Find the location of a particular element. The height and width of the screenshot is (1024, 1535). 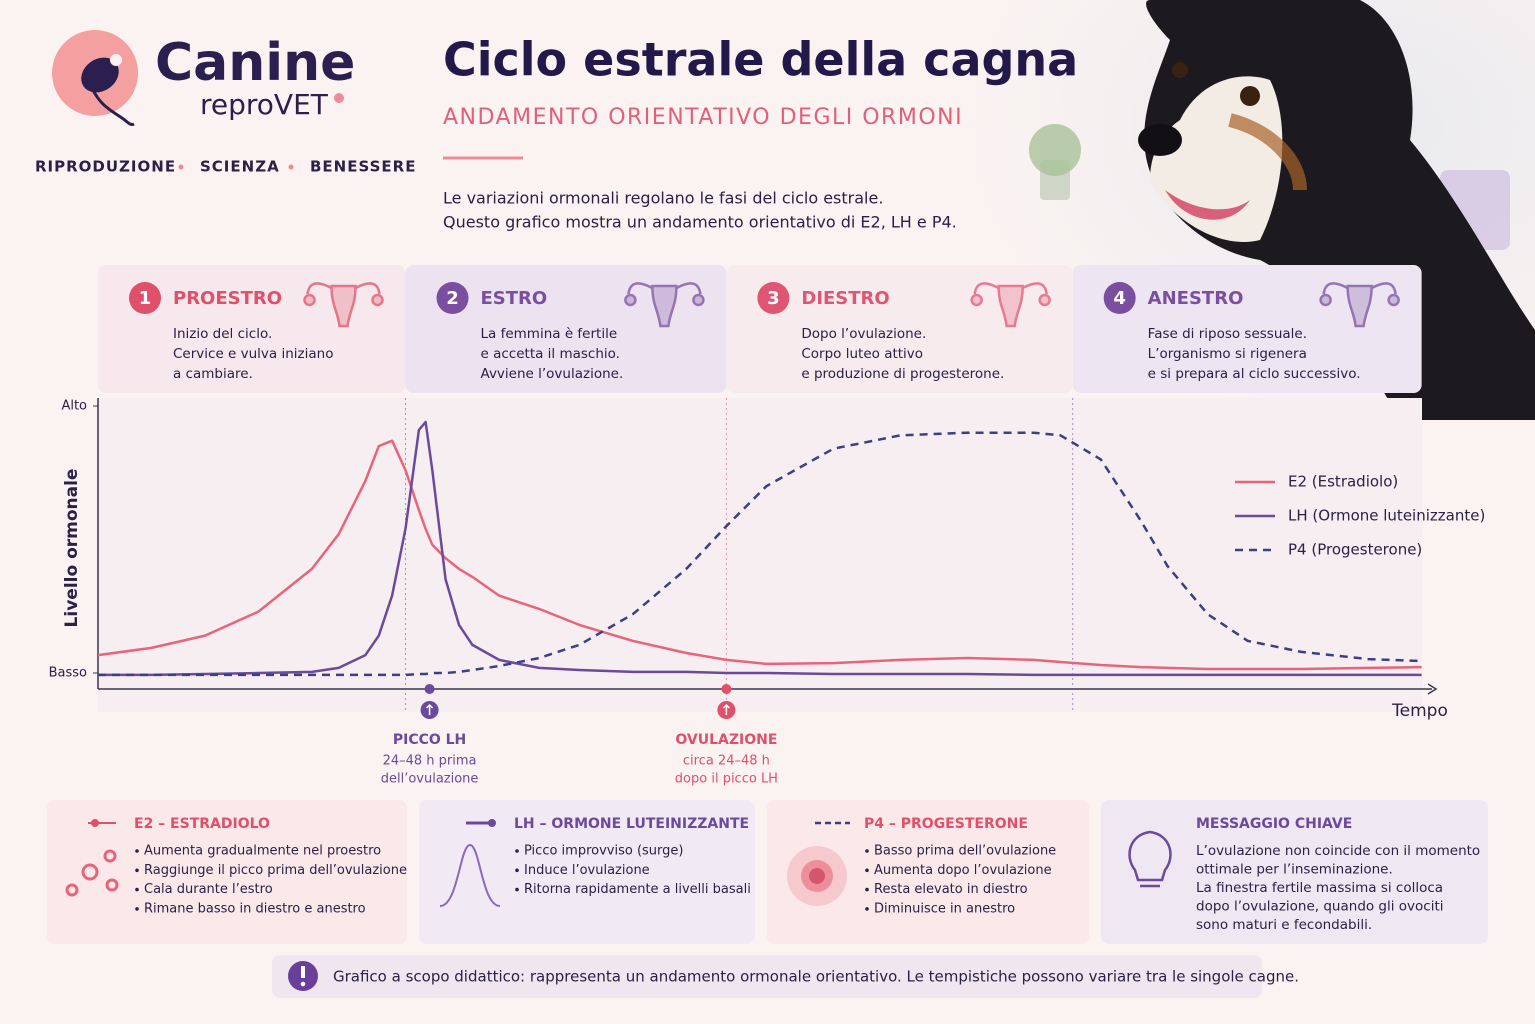

phase-text: Cervice e vulva iniziano is located at coordinates (253, 354).